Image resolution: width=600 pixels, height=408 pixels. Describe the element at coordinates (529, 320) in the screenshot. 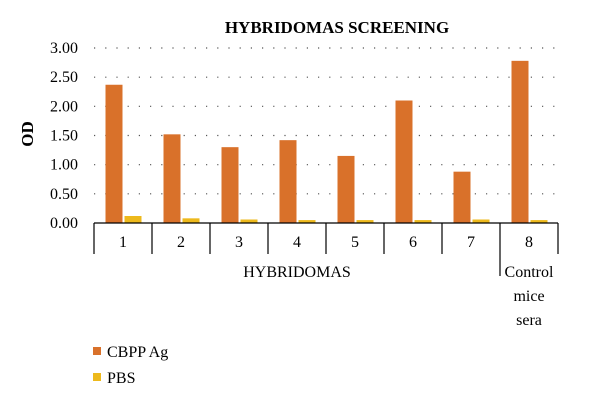

I see `x-group-label-line: sera` at that location.